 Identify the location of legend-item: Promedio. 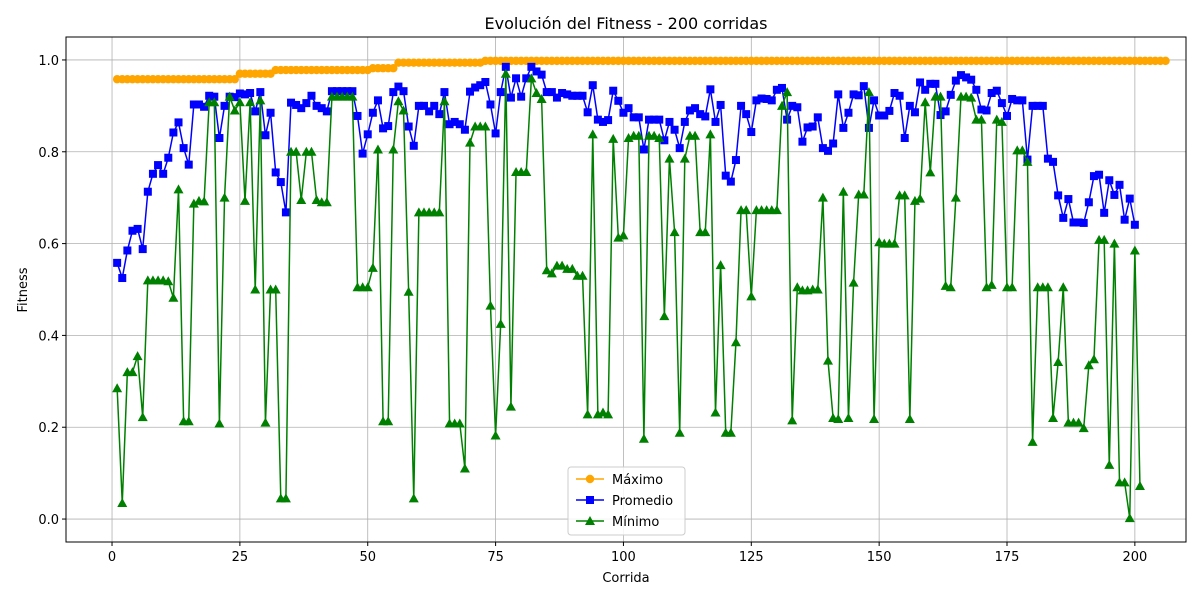
(624, 501).